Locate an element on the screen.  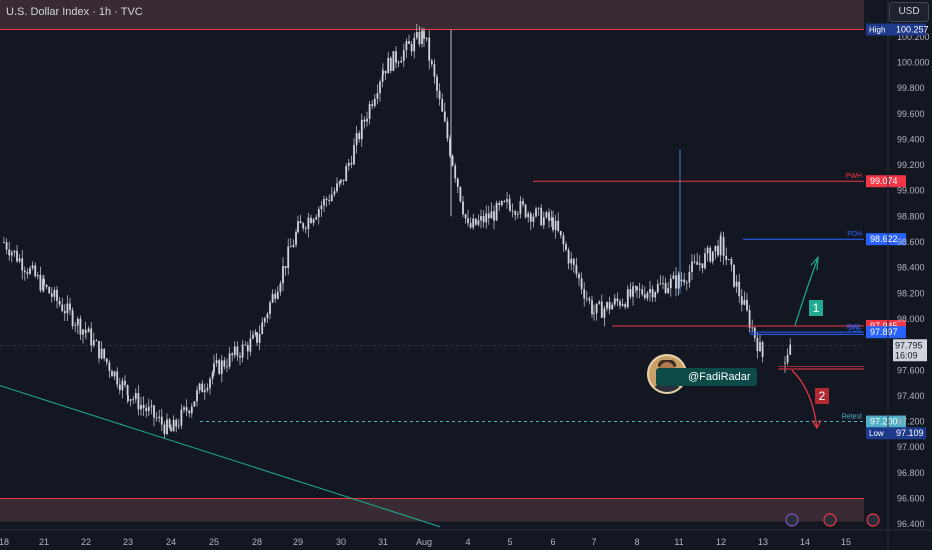
y-tick-label: 97.400 is located at coordinates (911, 396).